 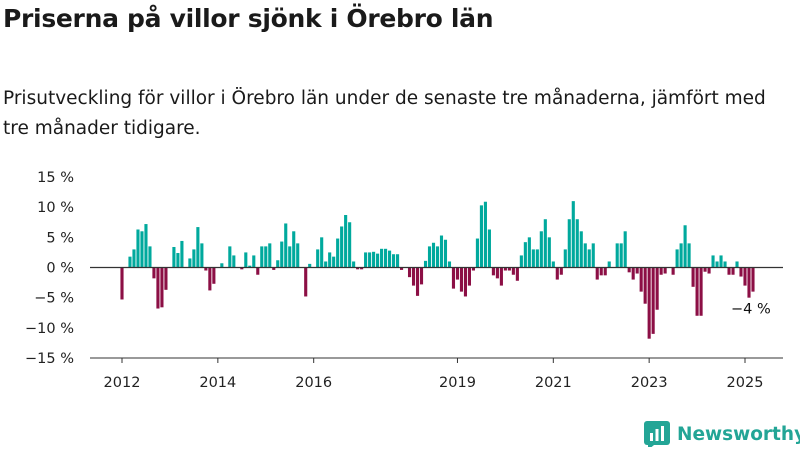 I want to click on x-tick-label: 2012, so click(x=122, y=383).